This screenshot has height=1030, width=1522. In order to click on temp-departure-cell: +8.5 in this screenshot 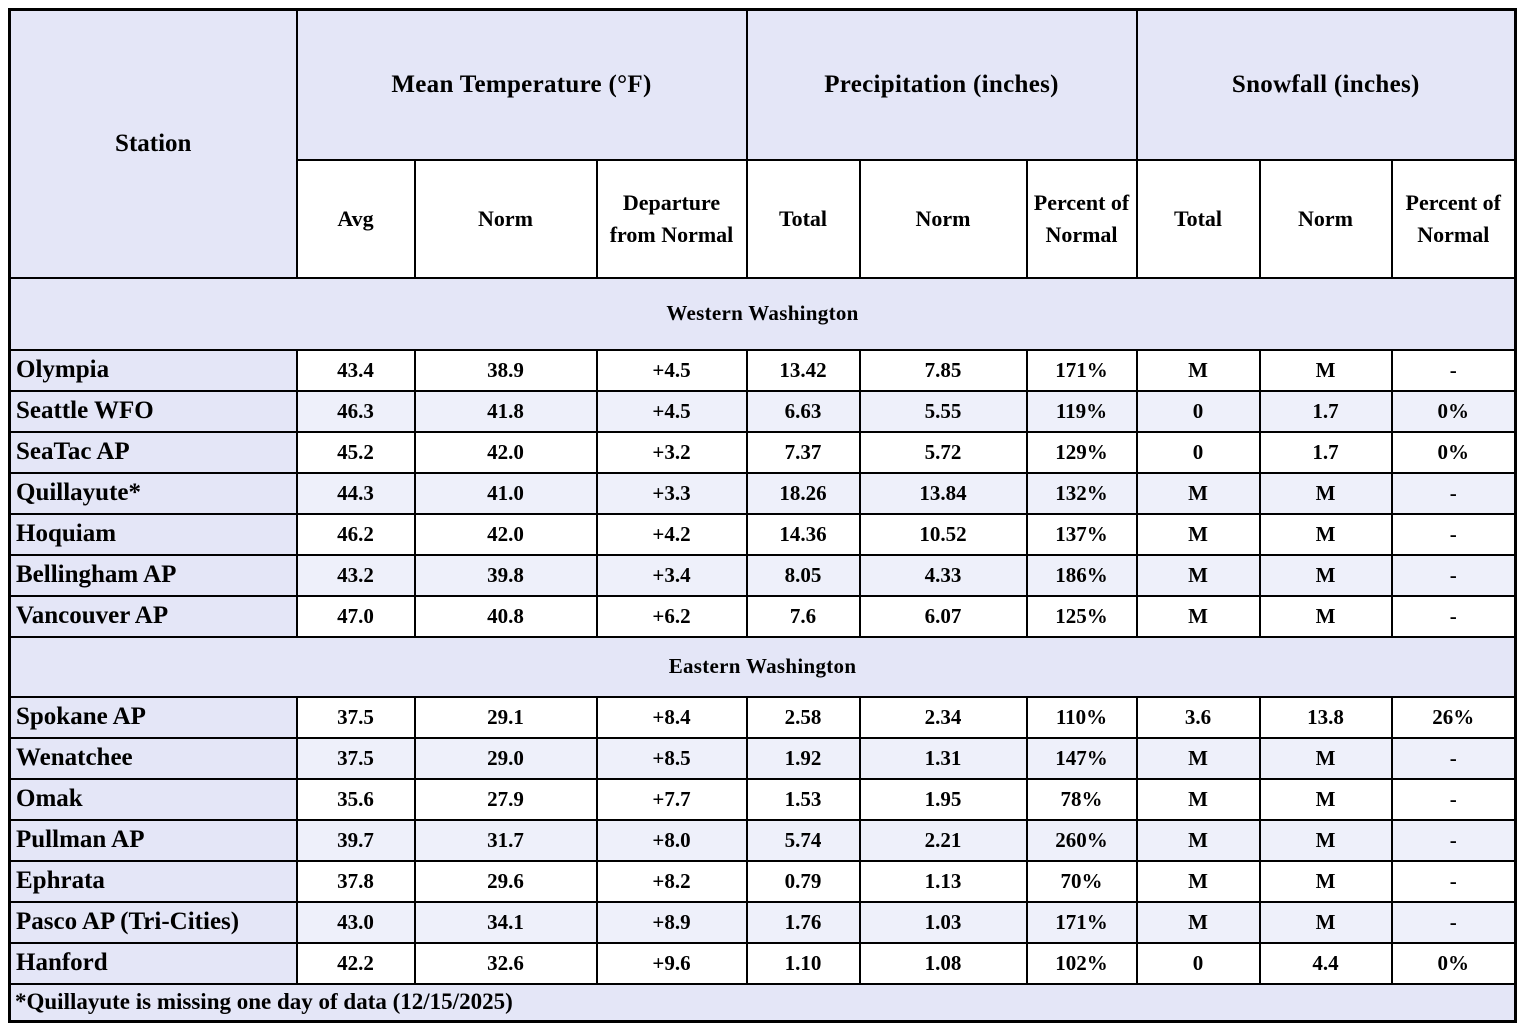, I will do `click(671, 758)`.